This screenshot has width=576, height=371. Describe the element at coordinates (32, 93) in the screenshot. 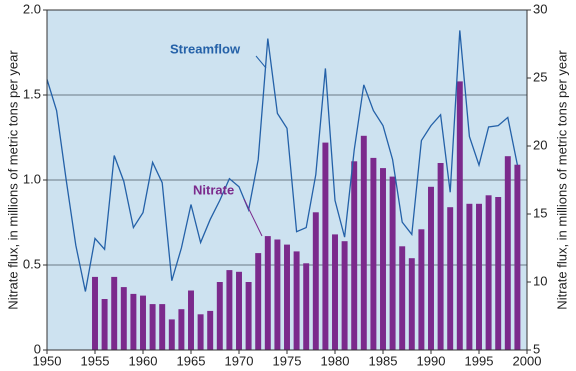

I see `y-tick-label: 1.5` at that location.